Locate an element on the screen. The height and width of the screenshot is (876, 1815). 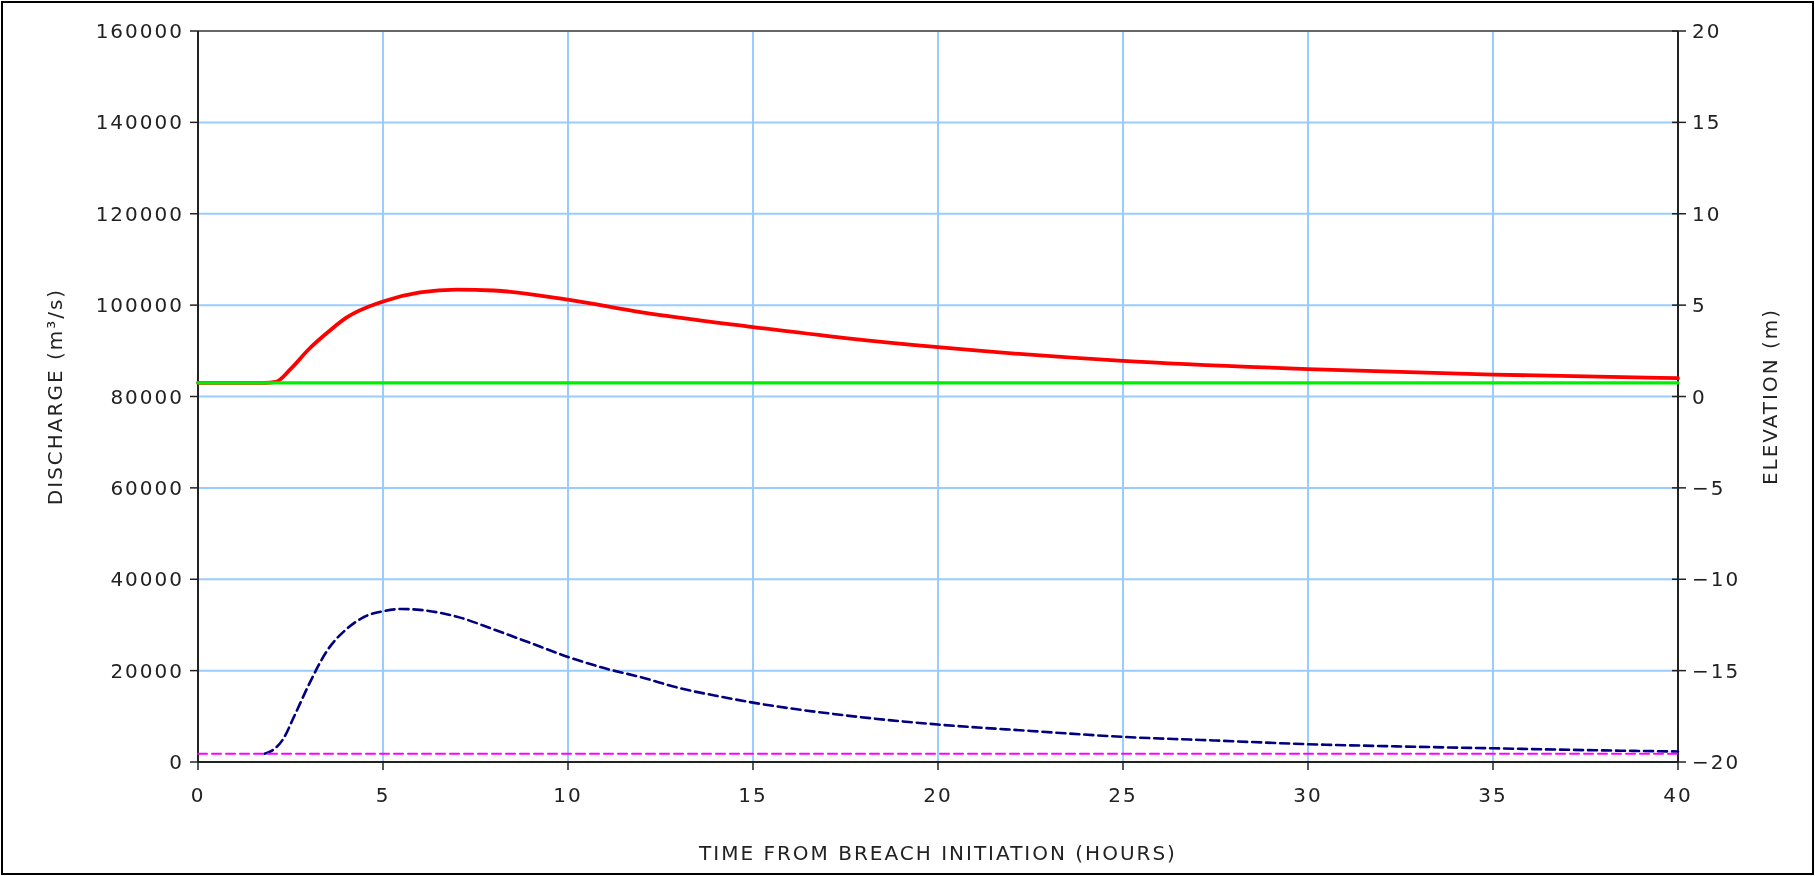
y-tick-label: 0 is located at coordinates (176, 762).